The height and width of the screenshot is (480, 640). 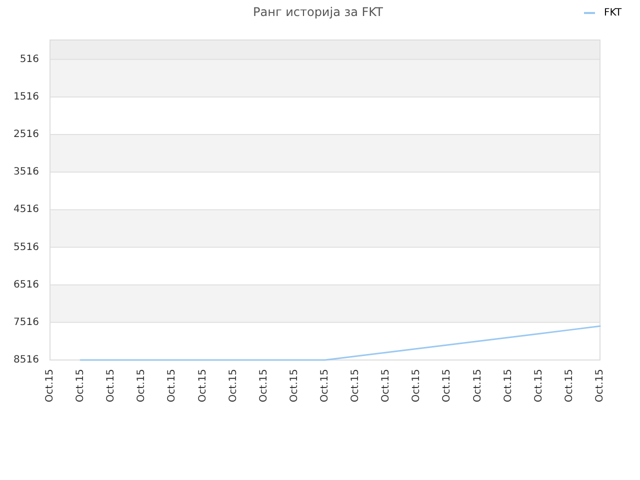 I want to click on y-tick-label: 6516, so click(x=26, y=284).